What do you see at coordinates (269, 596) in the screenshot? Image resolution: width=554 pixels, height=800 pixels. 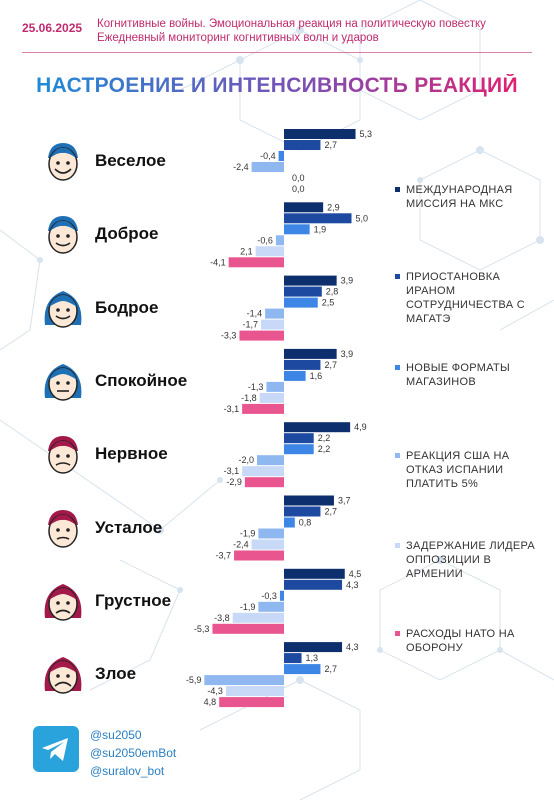 I see `value-label: -0,3` at bounding box center [269, 596].